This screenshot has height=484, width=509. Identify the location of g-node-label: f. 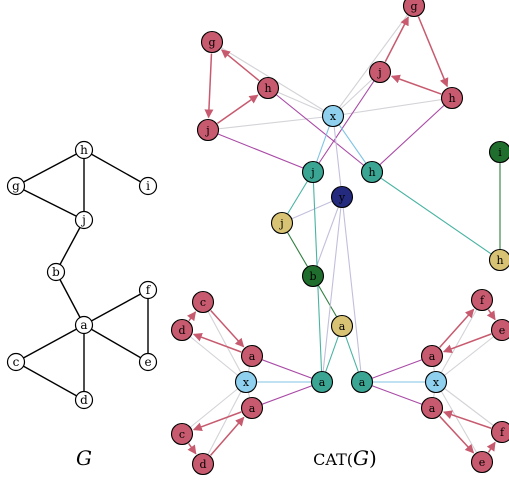
(149, 290).